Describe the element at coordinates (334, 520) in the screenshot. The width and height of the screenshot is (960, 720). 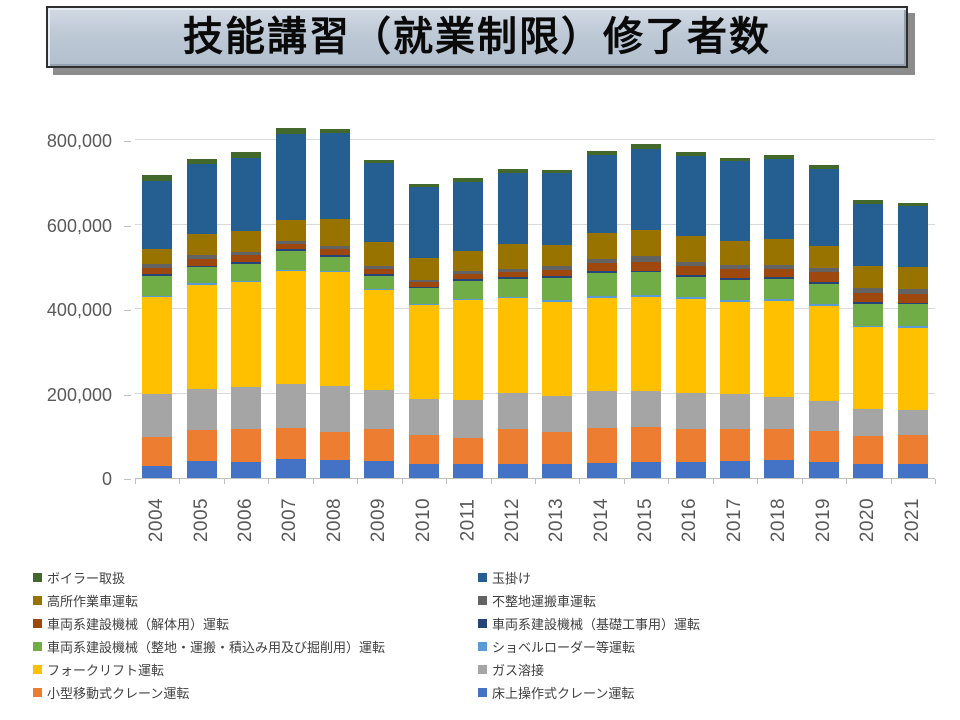
I see `x-axis-label-text: 2008` at that location.